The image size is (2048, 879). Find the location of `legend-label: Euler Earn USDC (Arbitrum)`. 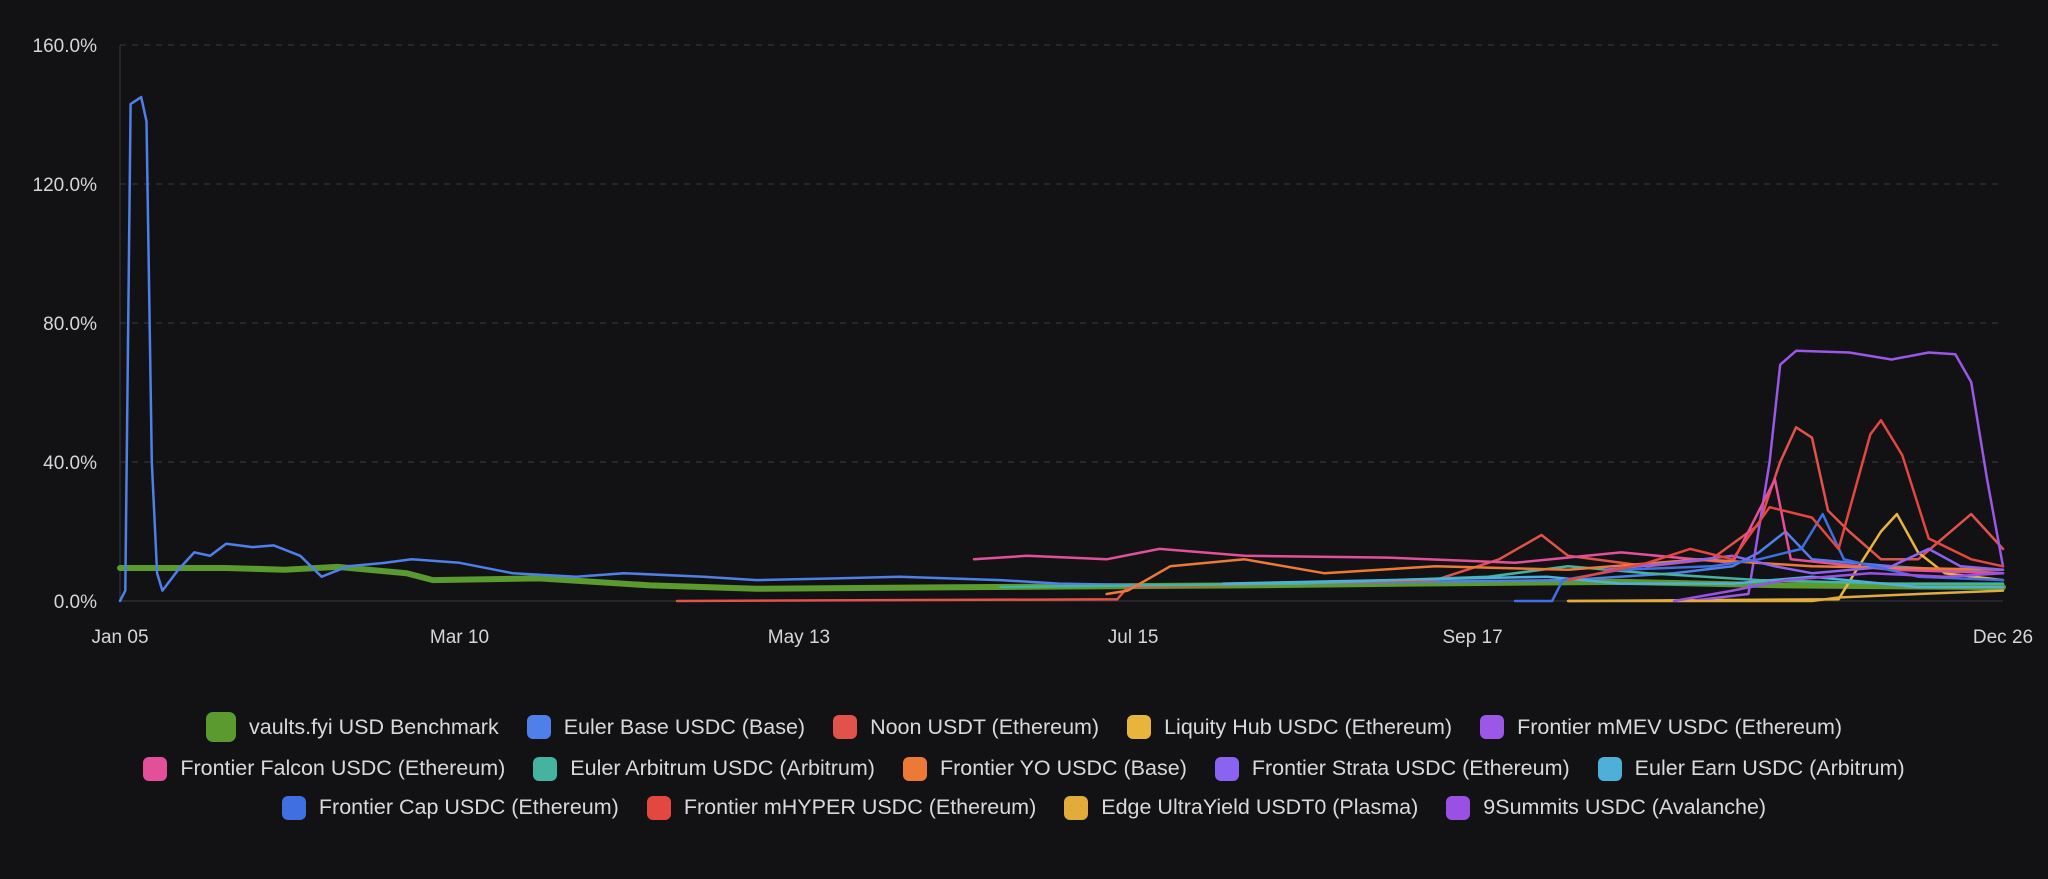

legend-label: Euler Earn USDC (Arbitrum) is located at coordinates (1769, 768).